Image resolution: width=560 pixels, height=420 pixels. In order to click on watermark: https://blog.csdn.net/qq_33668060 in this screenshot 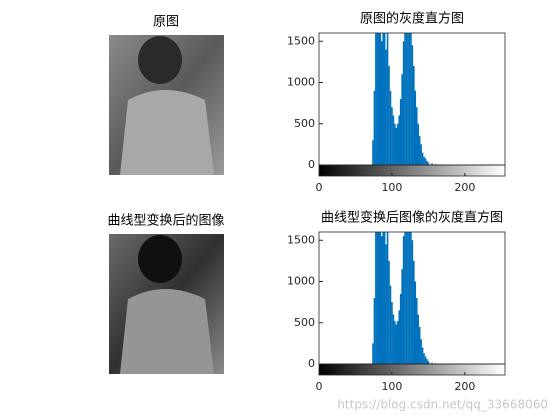, I will do `click(442, 405)`.